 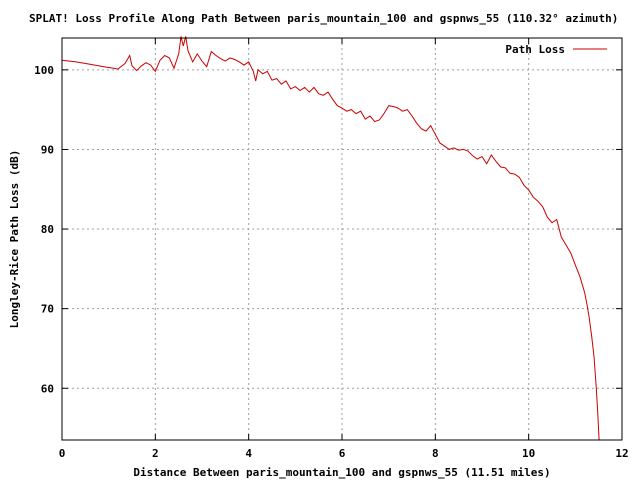 What do you see at coordinates (44, 70) in the screenshot?
I see `y-tick-label: 100` at bounding box center [44, 70].